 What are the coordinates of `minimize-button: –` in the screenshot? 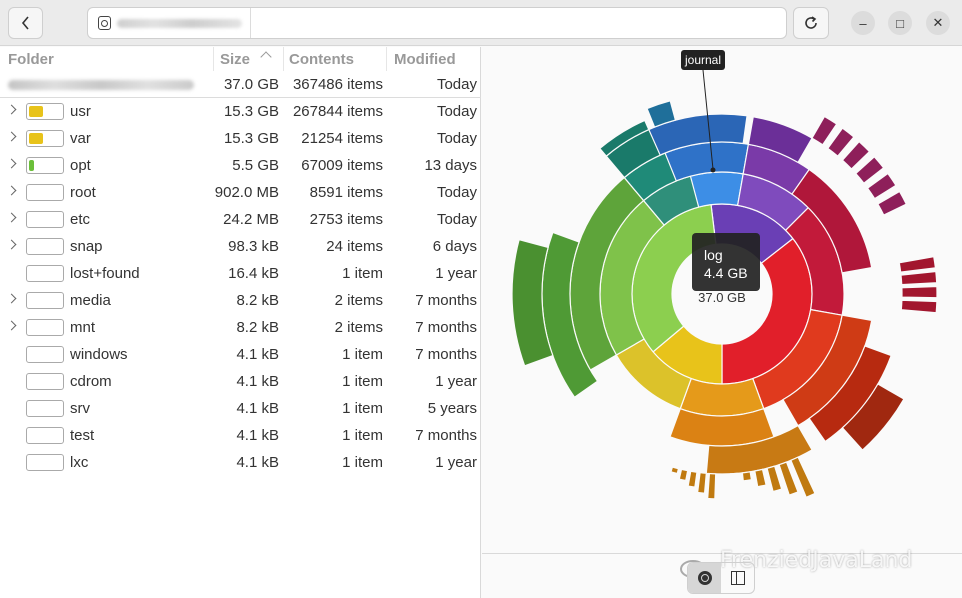 It's located at (863, 23).